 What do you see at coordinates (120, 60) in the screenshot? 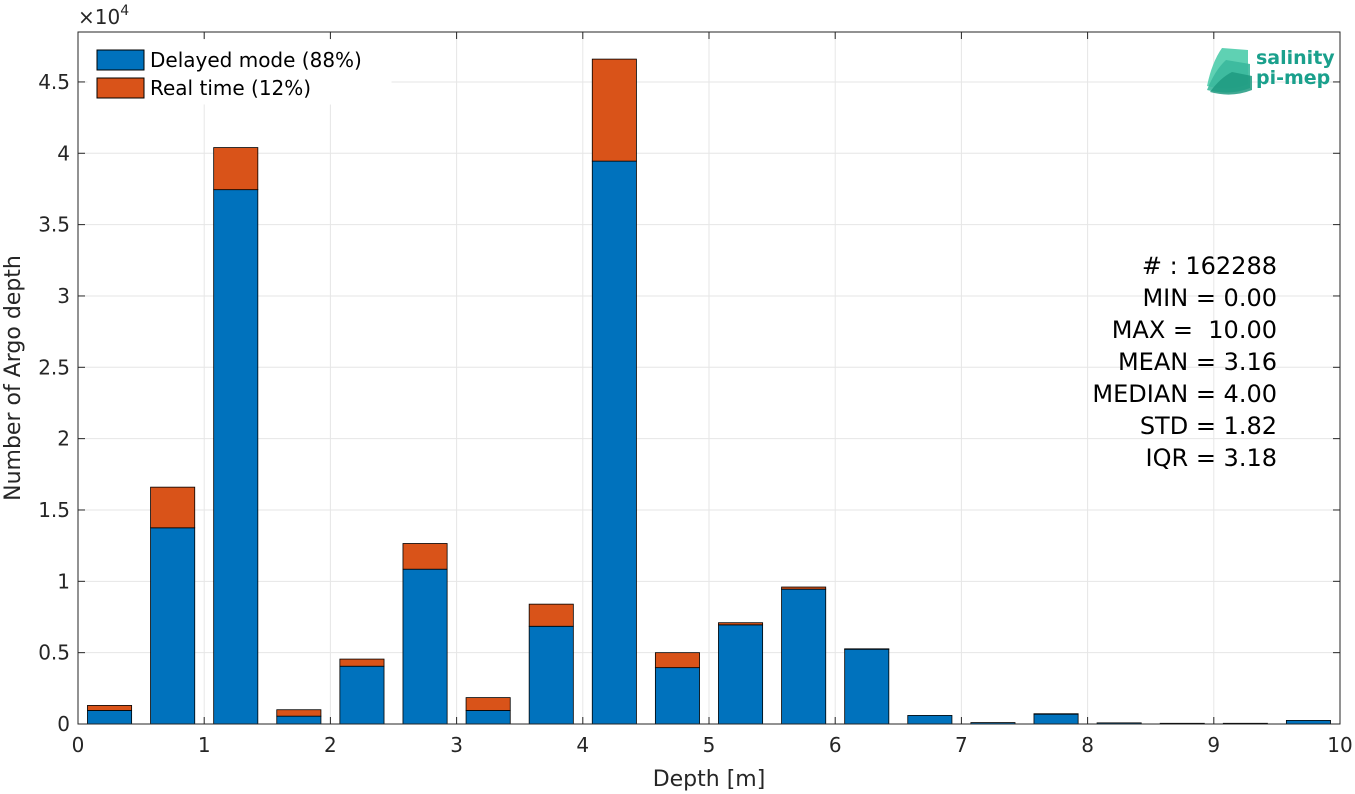
I see `legend-swatch-delayed` at bounding box center [120, 60].